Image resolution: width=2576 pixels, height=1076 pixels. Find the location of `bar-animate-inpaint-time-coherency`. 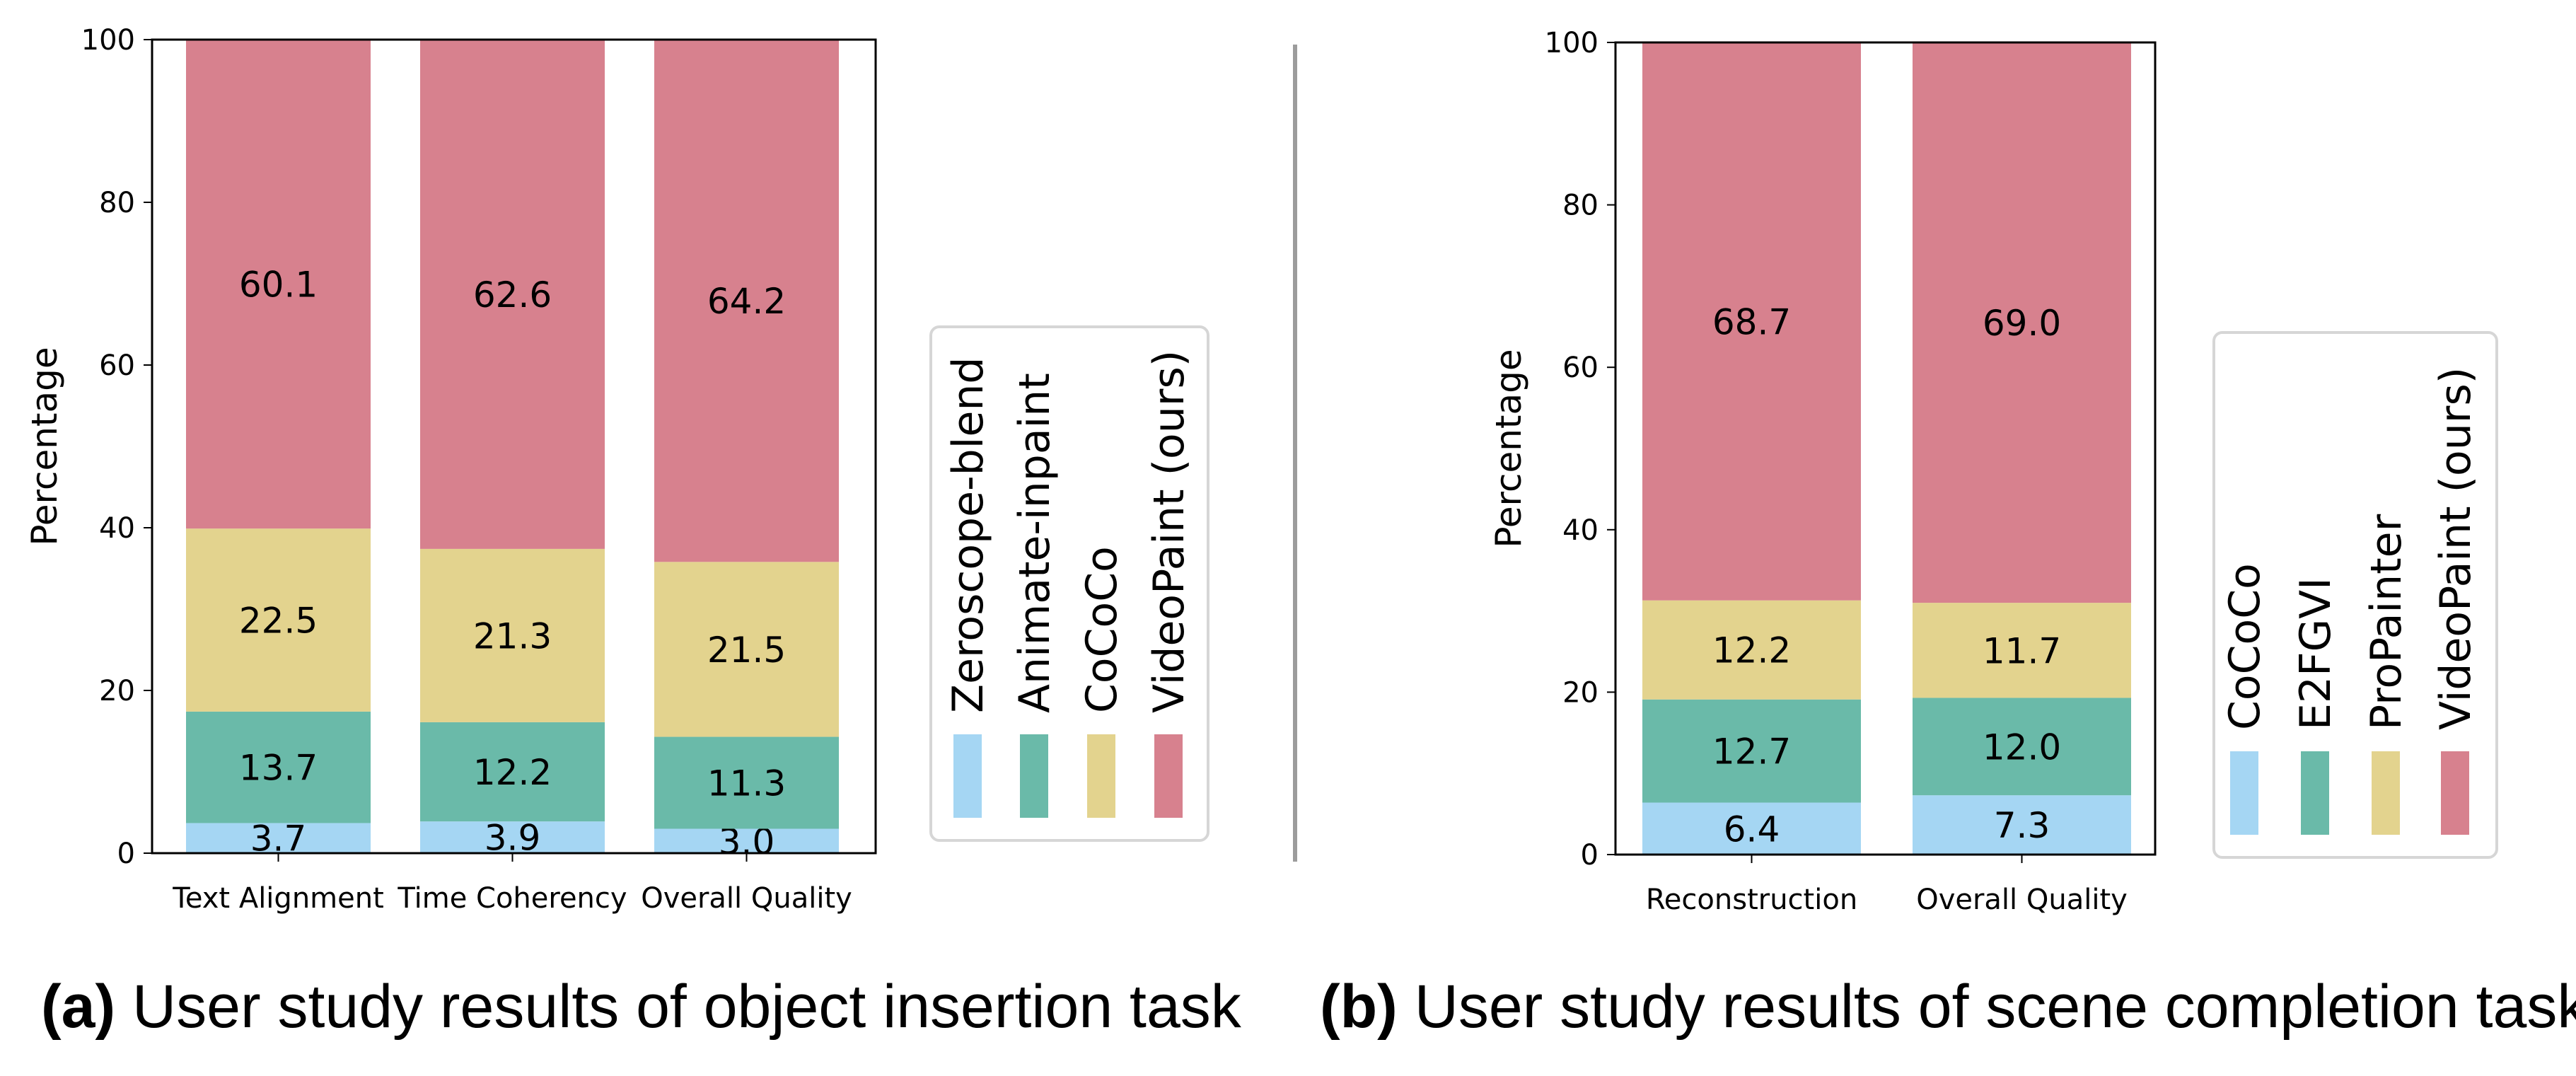

bar-animate-inpaint-time-coherency is located at coordinates (512, 772).